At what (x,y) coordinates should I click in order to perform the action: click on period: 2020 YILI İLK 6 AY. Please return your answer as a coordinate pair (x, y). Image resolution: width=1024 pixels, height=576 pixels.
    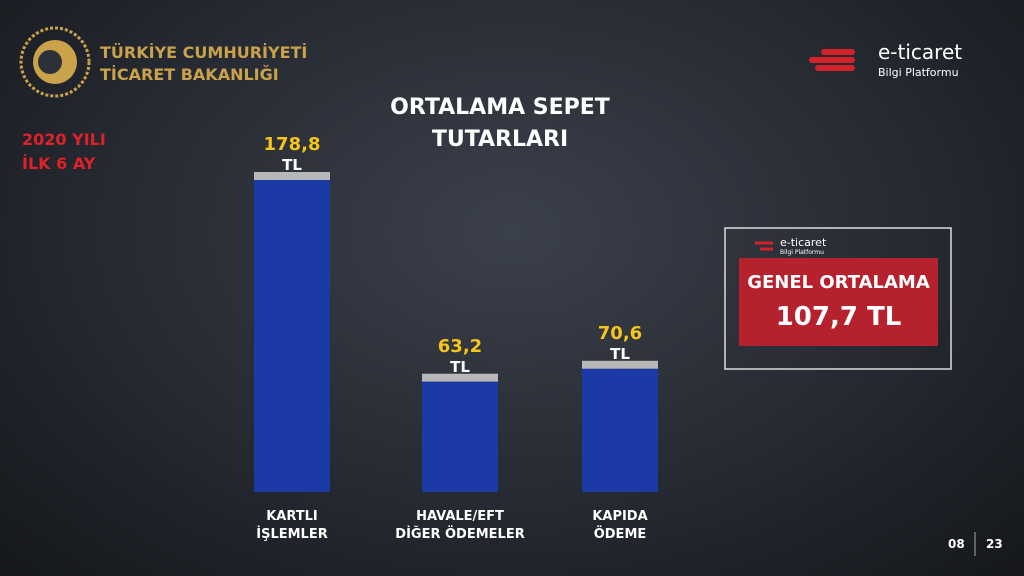
    Looking at the image, I should click on (64, 151).